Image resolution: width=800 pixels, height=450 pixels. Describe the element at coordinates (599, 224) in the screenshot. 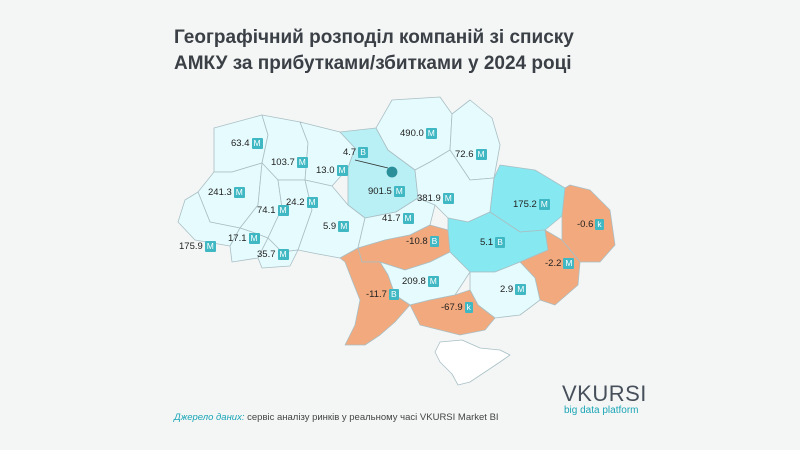

I see `unit-luhansk: k` at that location.